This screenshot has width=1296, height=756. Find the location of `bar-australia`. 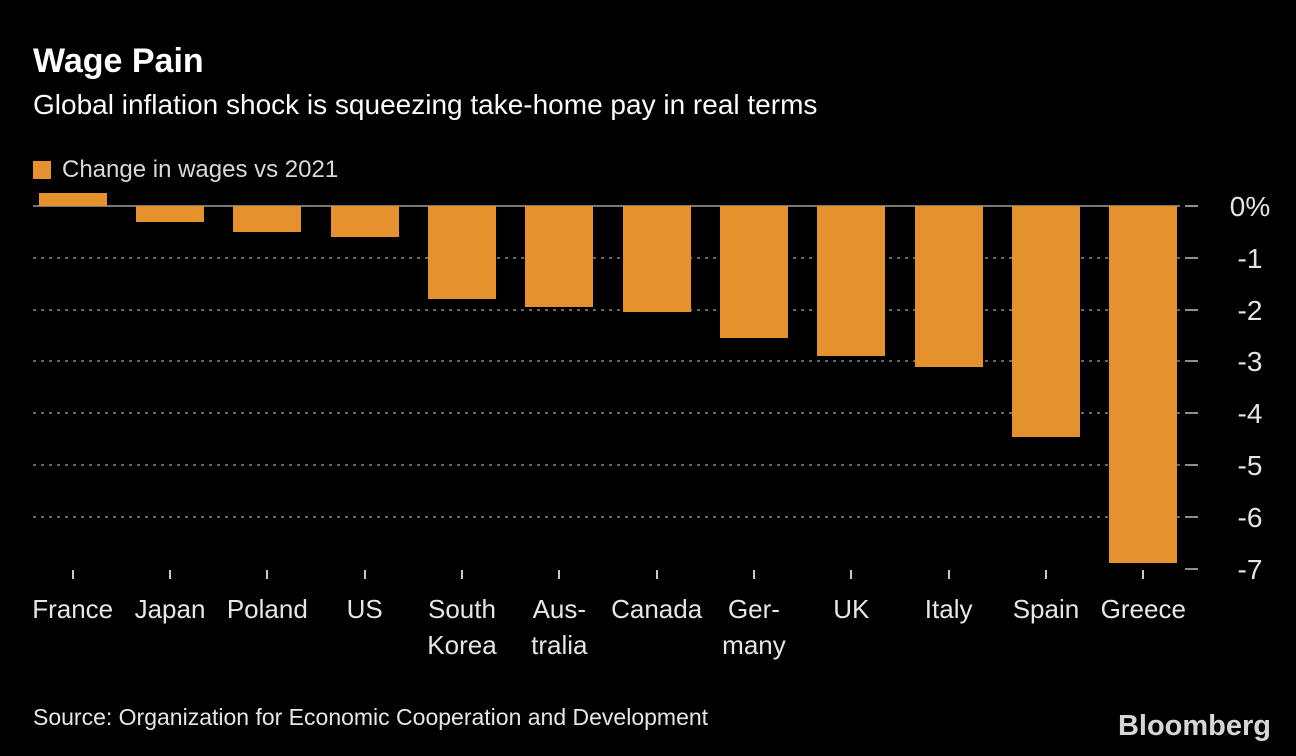

bar-australia is located at coordinates (559, 256).